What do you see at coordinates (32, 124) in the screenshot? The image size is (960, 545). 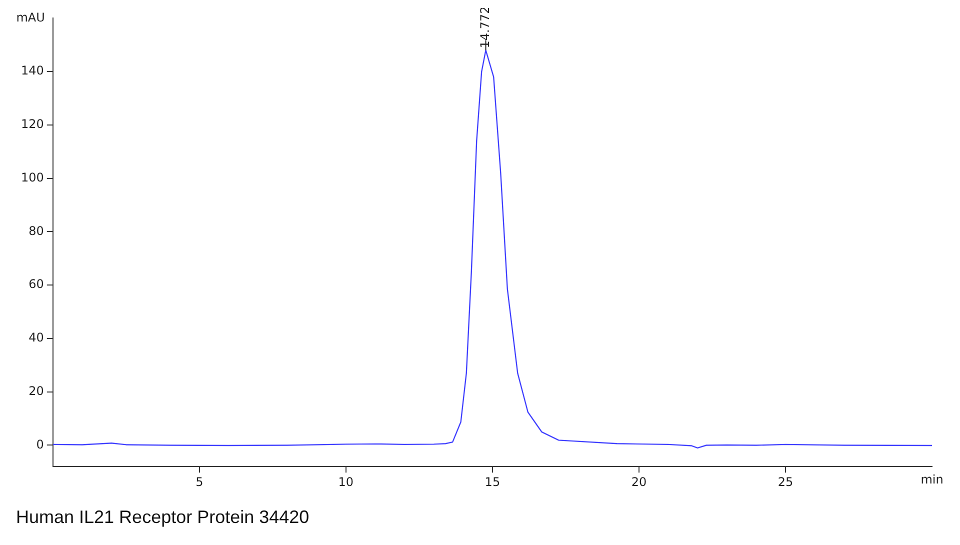 I see `y-tick-label: 120` at bounding box center [32, 124].